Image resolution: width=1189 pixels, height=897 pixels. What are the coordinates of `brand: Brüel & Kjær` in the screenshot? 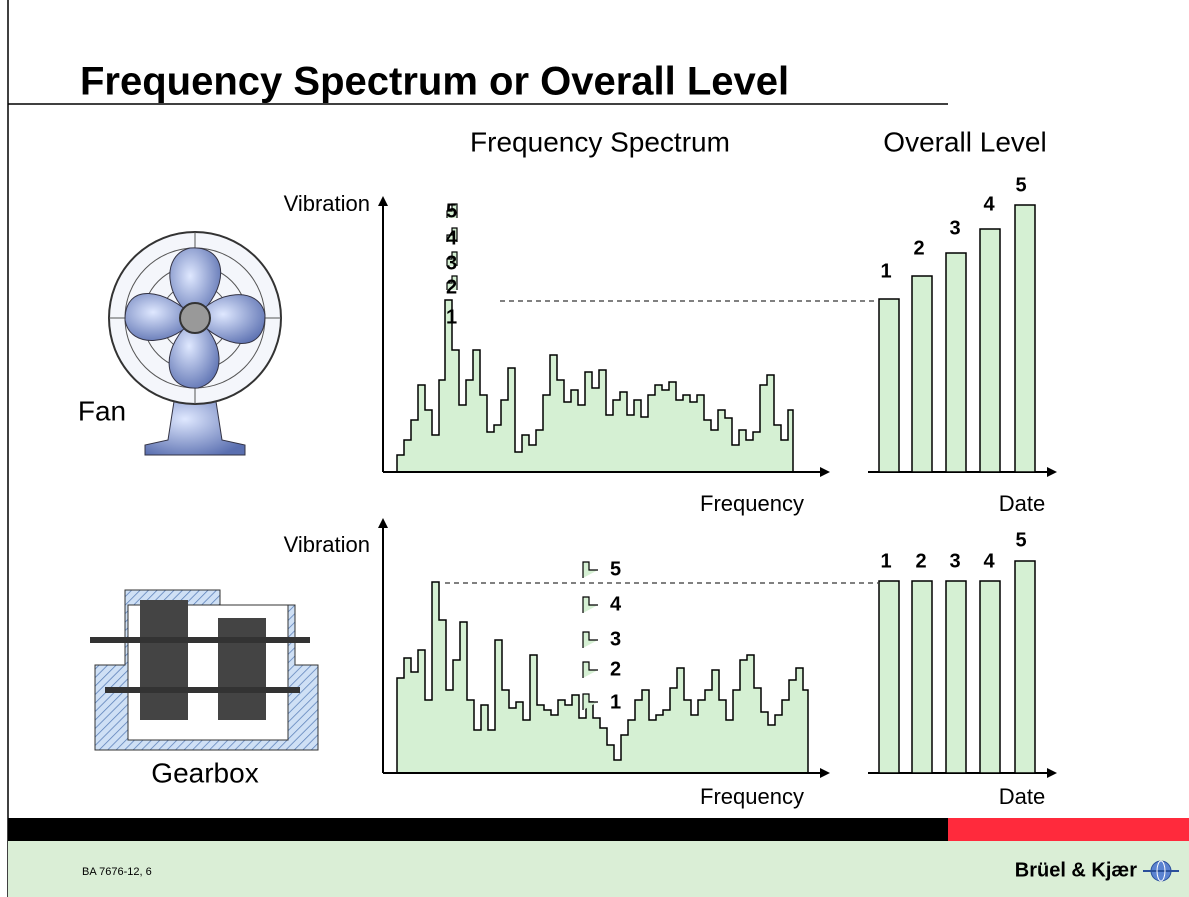 It's located at (1076, 870).